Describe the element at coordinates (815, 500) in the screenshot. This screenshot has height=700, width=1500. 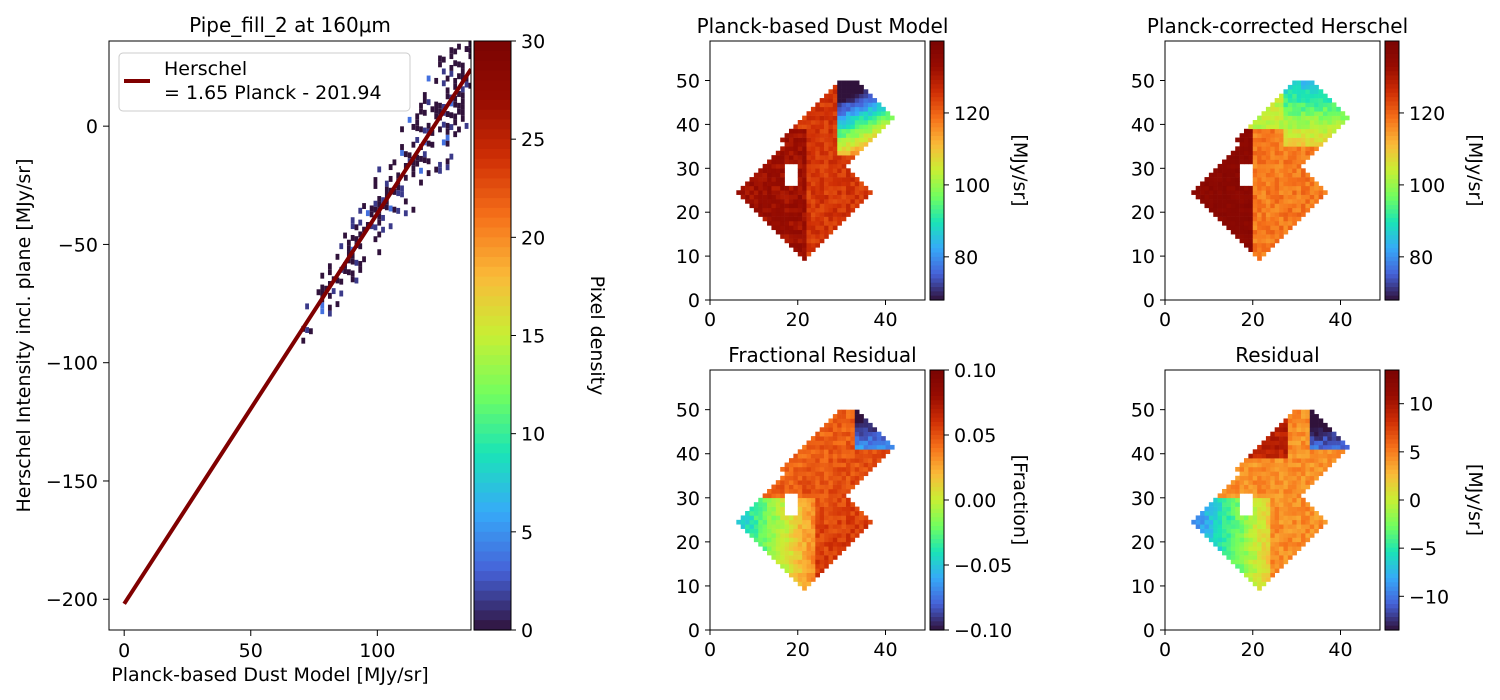
I see `heatmap-cells` at that location.